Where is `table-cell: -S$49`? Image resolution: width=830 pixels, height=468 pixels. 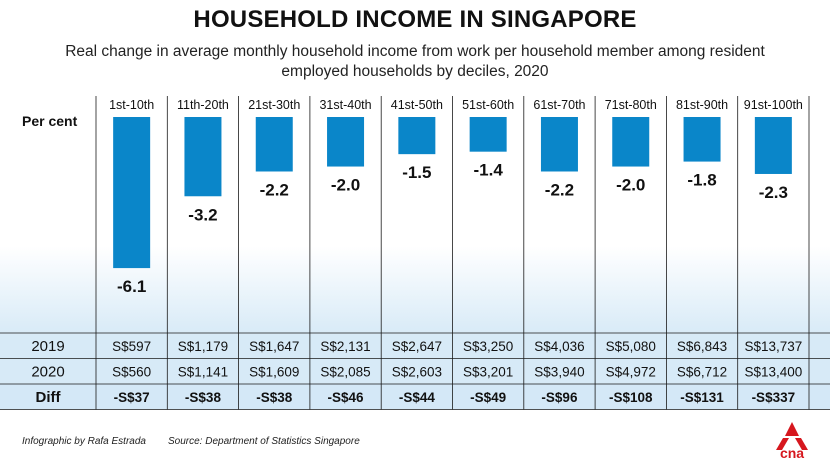 table-cell: -S$49 is located at coordinates (488, 397).